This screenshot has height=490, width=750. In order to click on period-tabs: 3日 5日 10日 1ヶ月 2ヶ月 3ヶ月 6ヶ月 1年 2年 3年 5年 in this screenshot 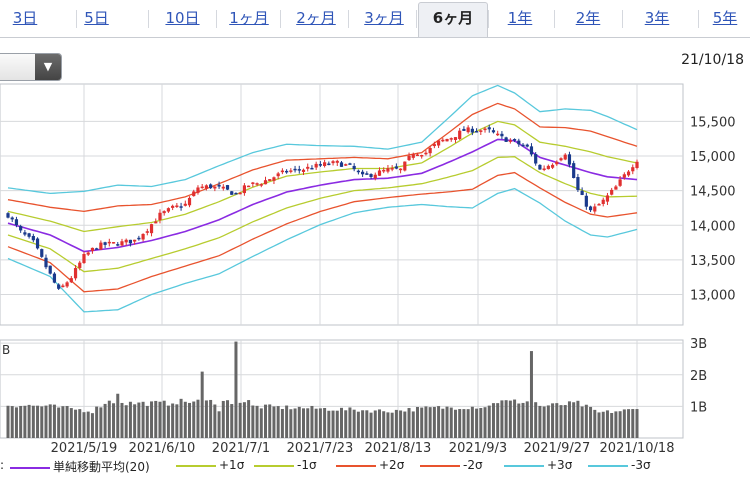, I will do `click(375, 19)`.